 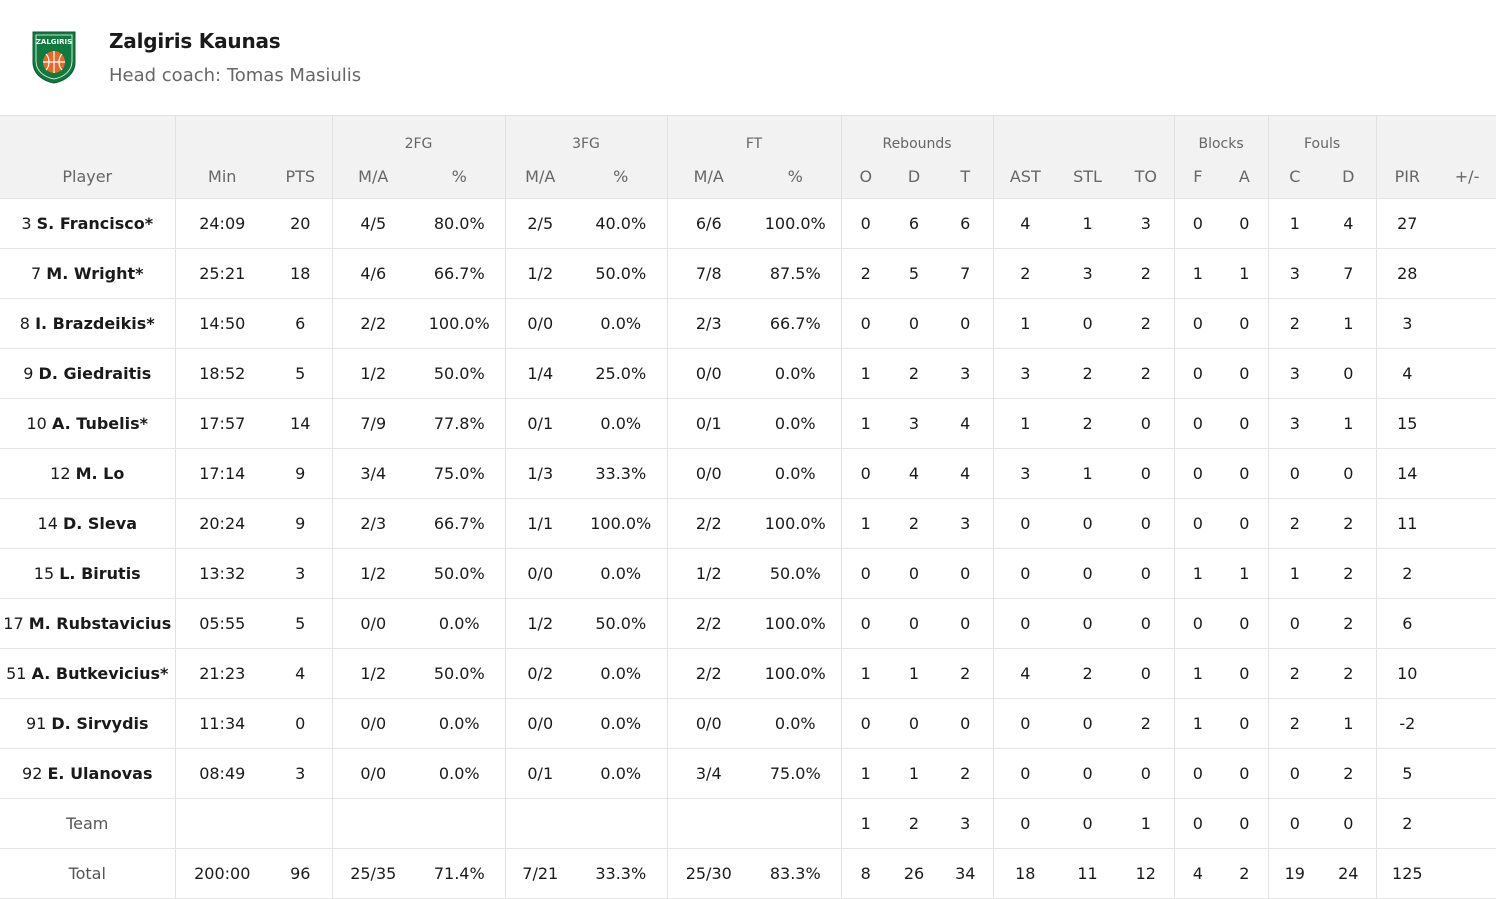 I want to click on player-name-link: D. Sleva, so click(x=99, y=523).